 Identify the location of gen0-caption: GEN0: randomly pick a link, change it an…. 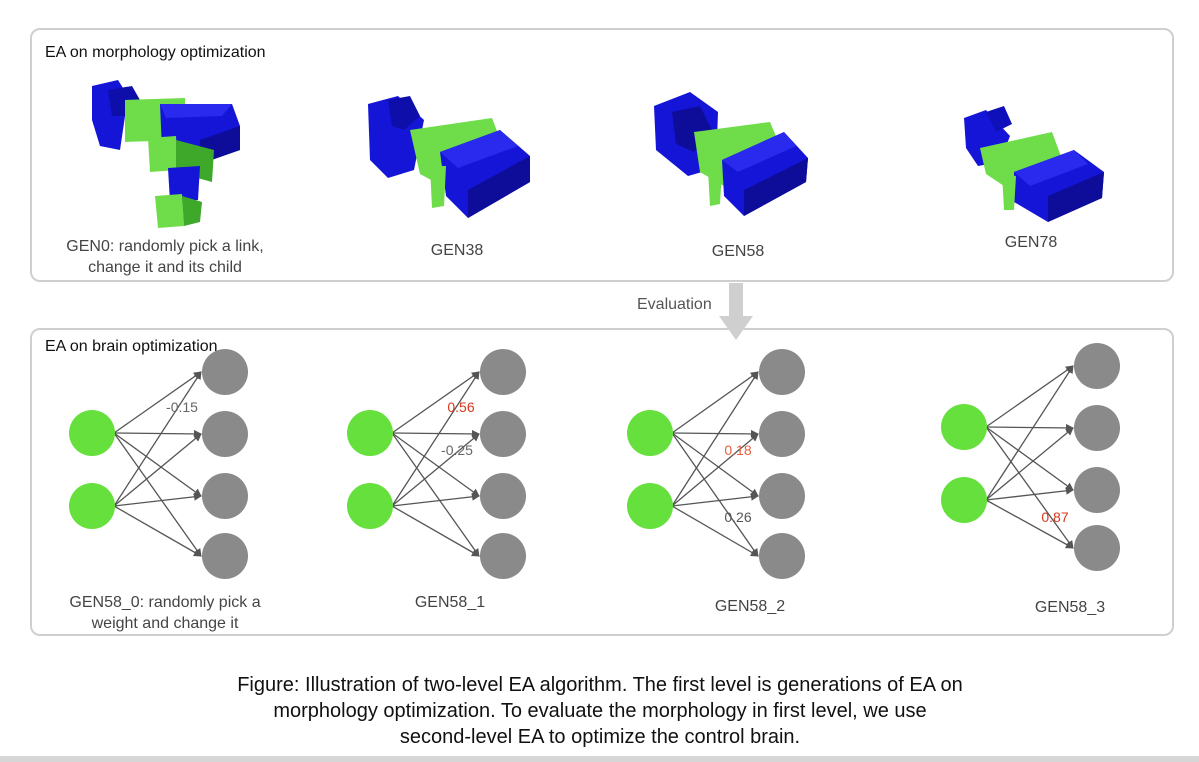
(165, 257).